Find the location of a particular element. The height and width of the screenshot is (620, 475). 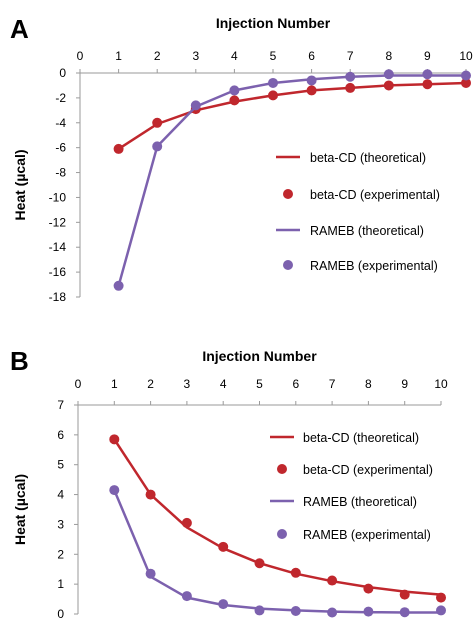

x-axis-title: Injection Number is located at coordinates (273, 23).